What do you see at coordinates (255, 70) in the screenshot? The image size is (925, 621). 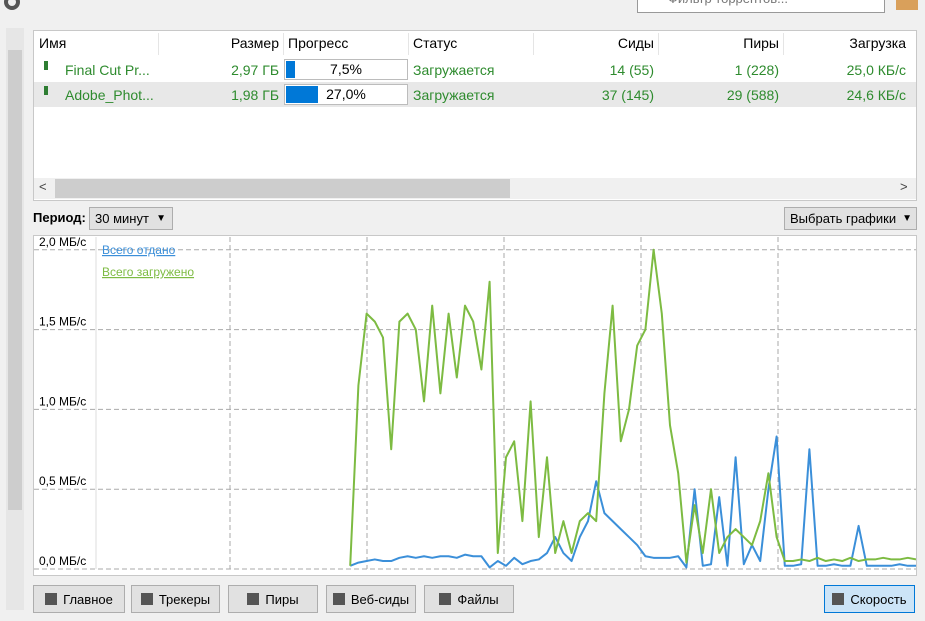 I see `cell: 2,97 ГБ` at bounding box center [255, 70].